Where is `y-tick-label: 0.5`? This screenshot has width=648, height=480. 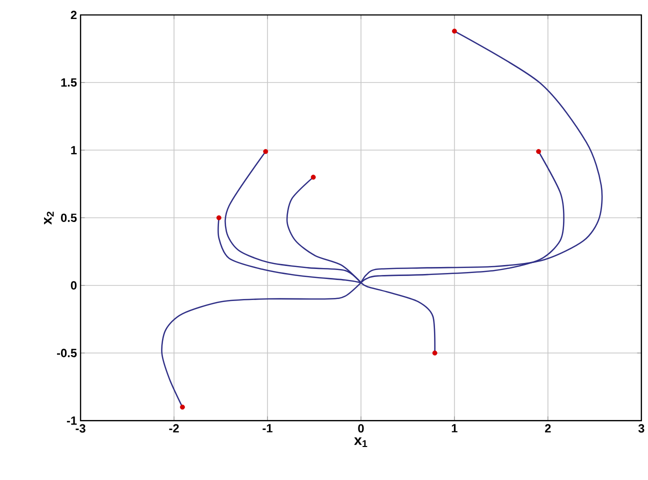
y-tick-label: 0.5 is located at coordinates (68, 217).